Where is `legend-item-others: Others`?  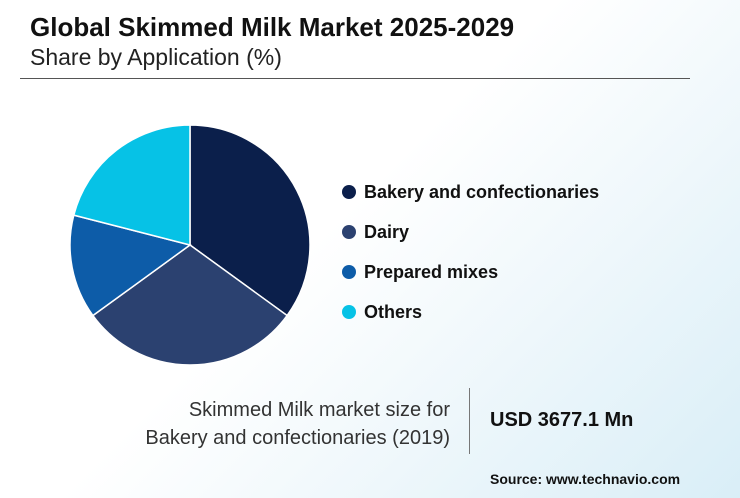 legend-item-others: Others is located at coordinates (470, 312).